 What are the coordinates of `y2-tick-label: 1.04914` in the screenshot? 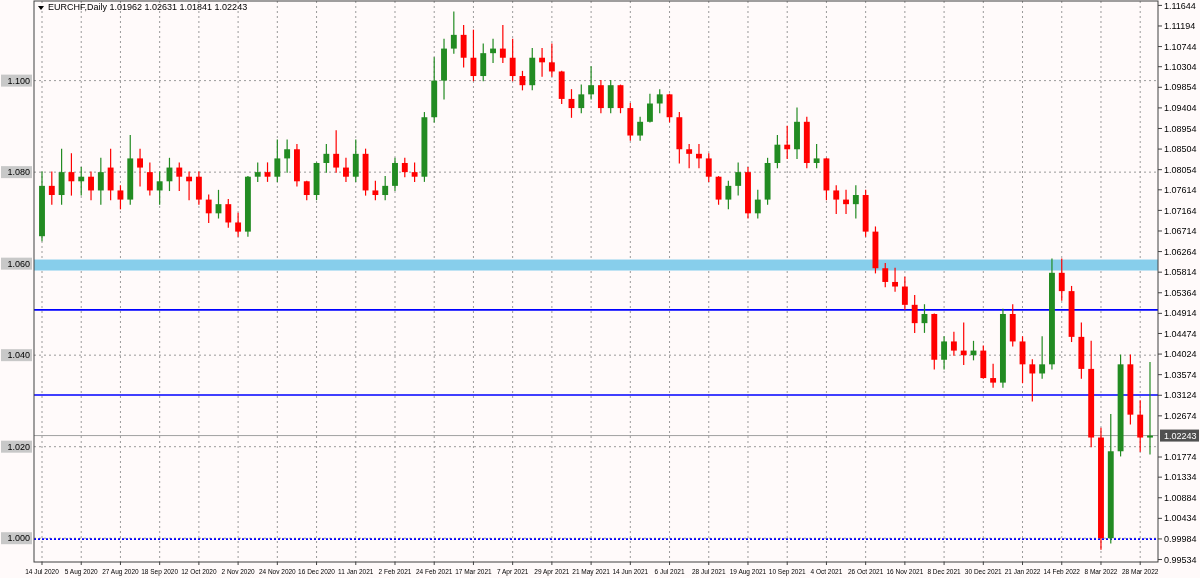 It's located at (1180, 313).